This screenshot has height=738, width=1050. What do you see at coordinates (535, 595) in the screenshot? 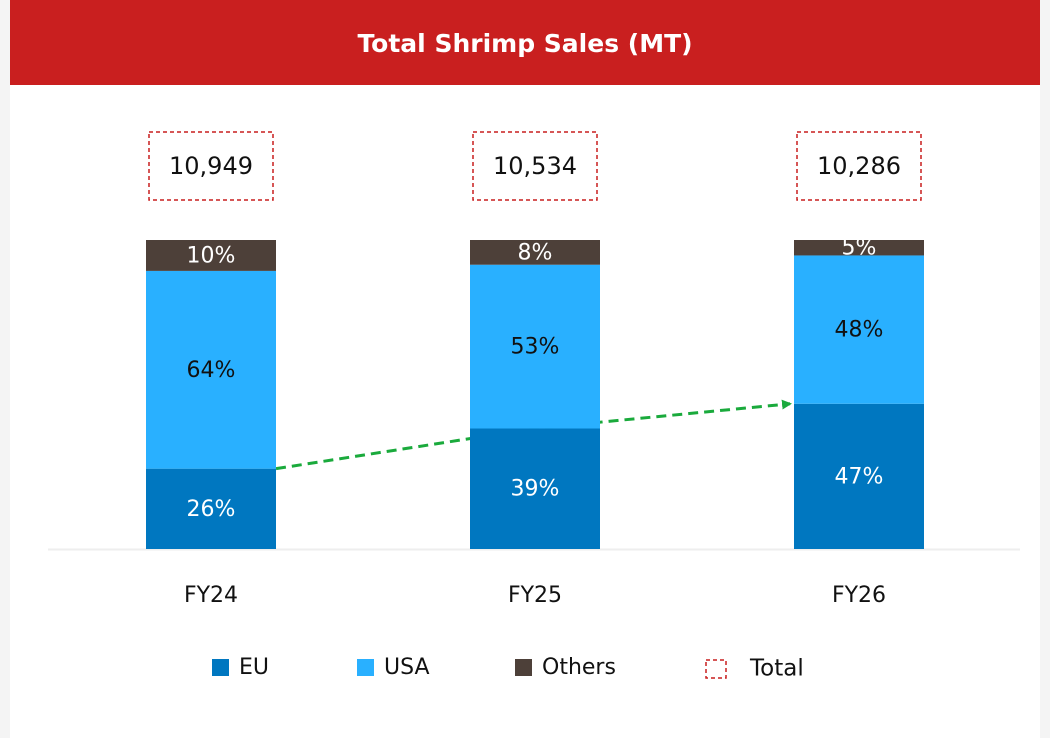
I see `x-tick-label: FY25` at bounding box center [535, 595].